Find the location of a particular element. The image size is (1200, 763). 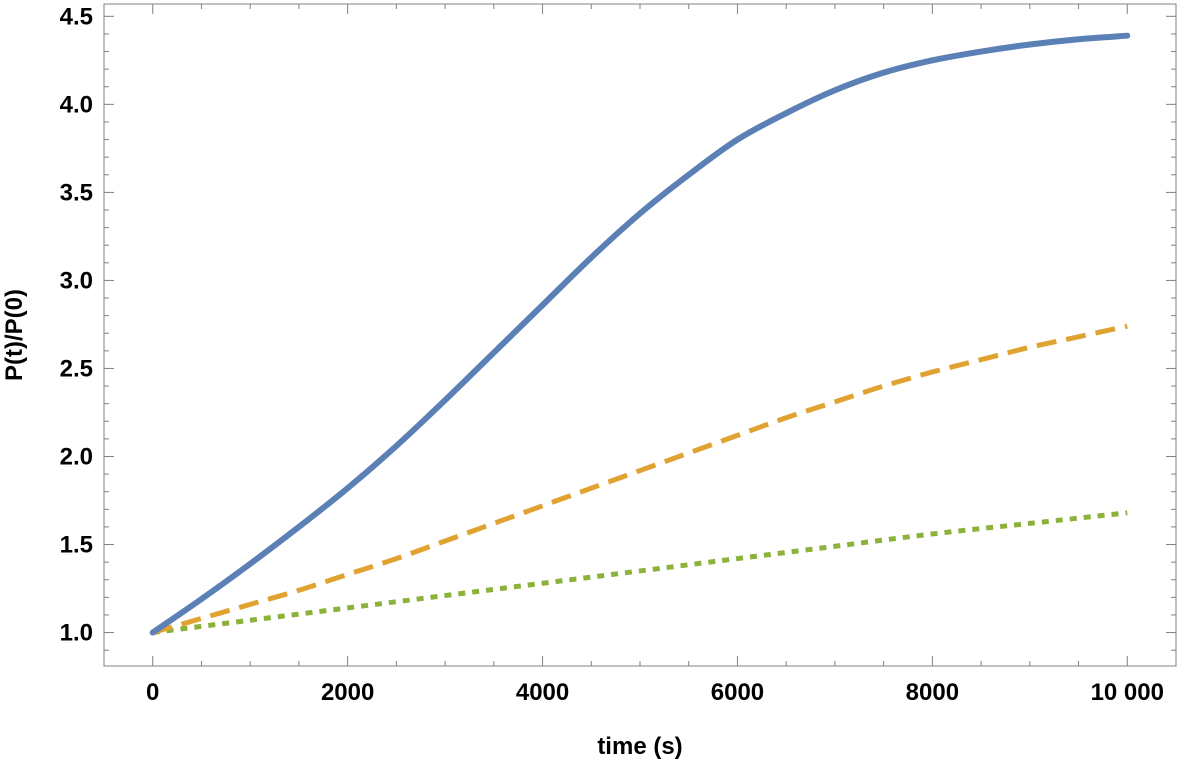

y-axis-title: P(t)/P(0) is located at coordinates (14, 335).